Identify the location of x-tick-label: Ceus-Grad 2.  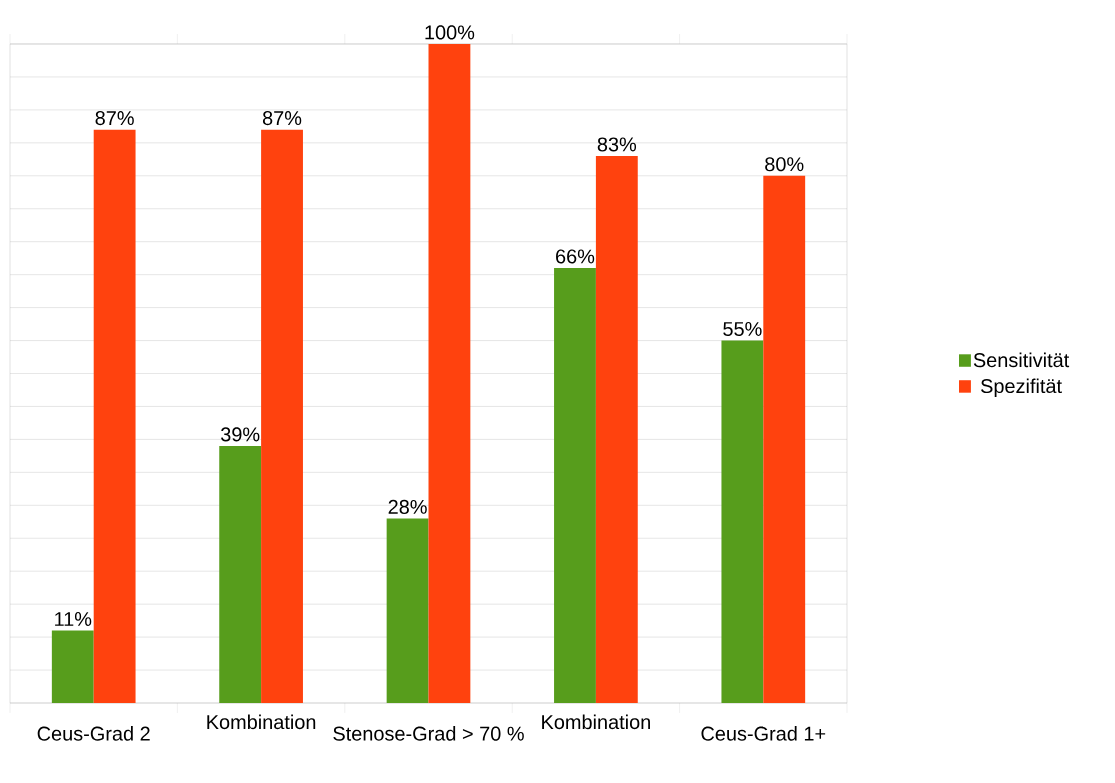
(93, 733).